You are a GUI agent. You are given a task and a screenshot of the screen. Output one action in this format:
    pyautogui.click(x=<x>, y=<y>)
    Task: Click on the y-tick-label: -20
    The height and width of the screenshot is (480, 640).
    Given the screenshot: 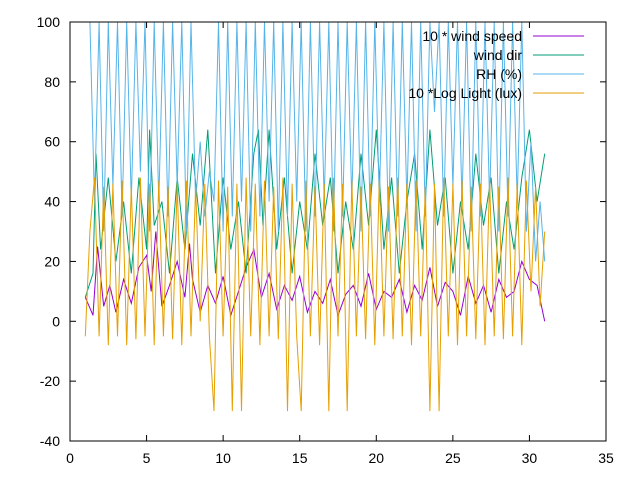 What is the action you would take?
    pyautogui.click(x=50, y=381)
    